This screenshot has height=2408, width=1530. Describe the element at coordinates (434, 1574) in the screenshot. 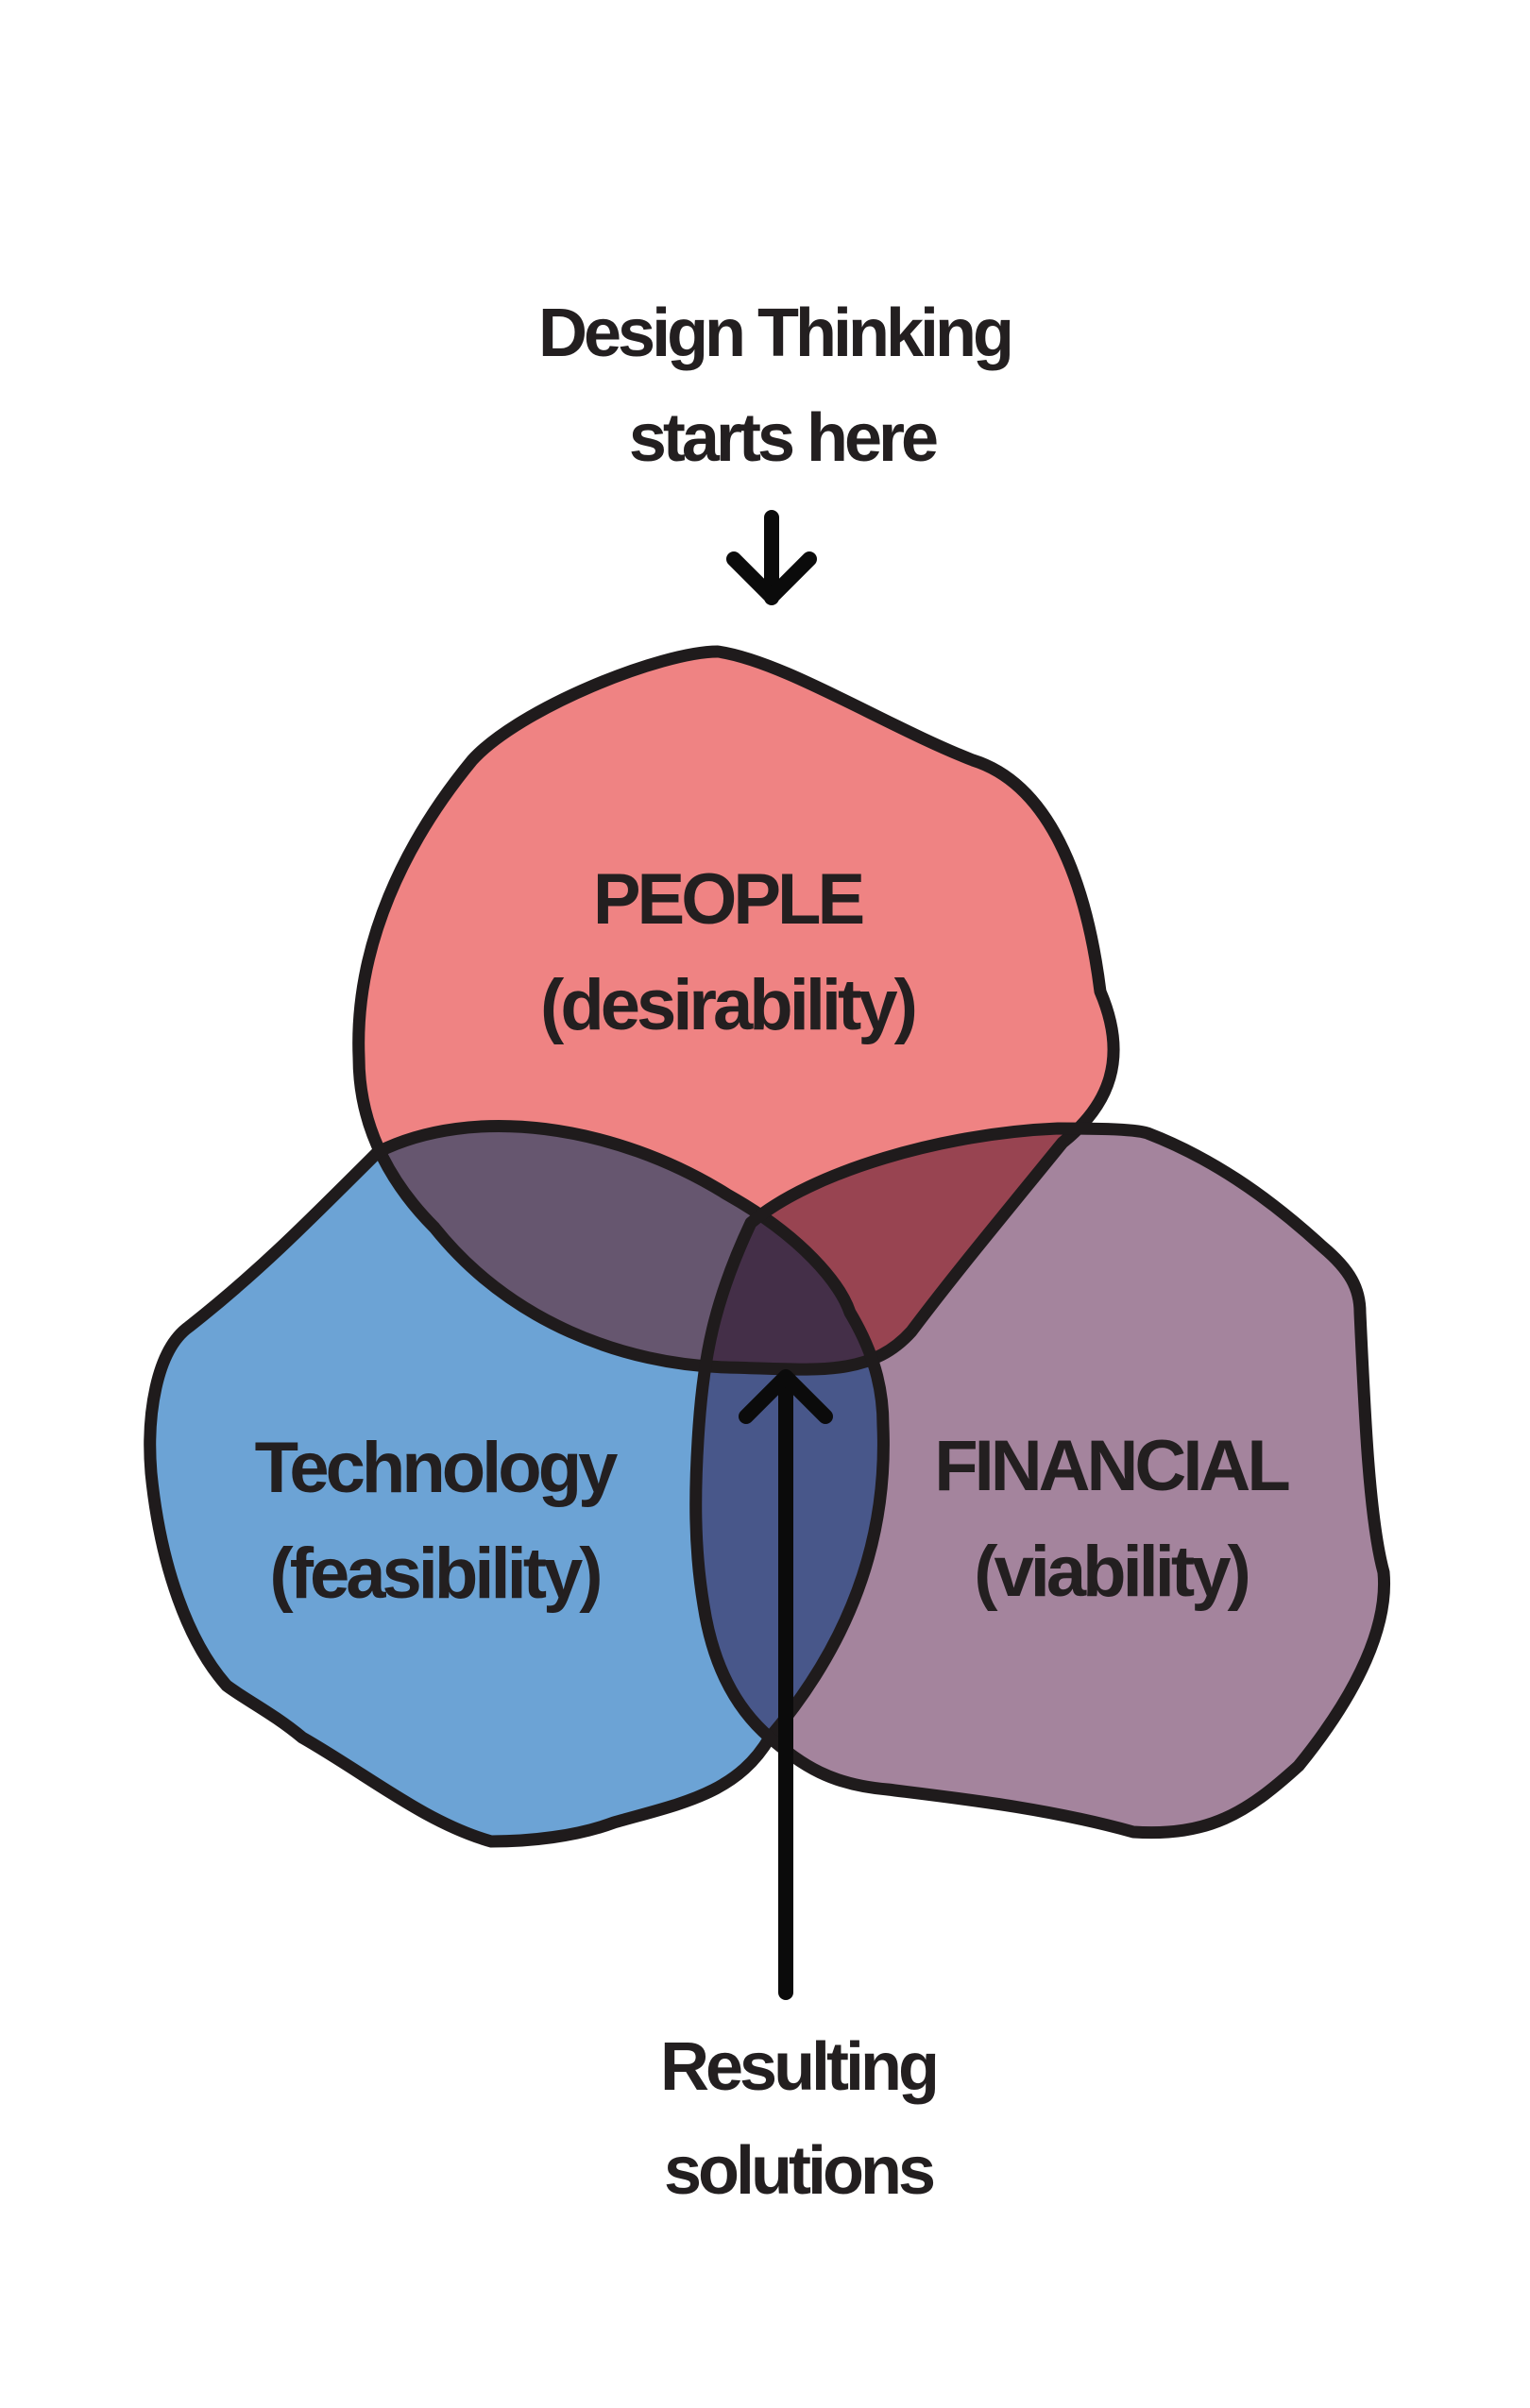

I see `technology-subtitle: (feasibility)` at that location.